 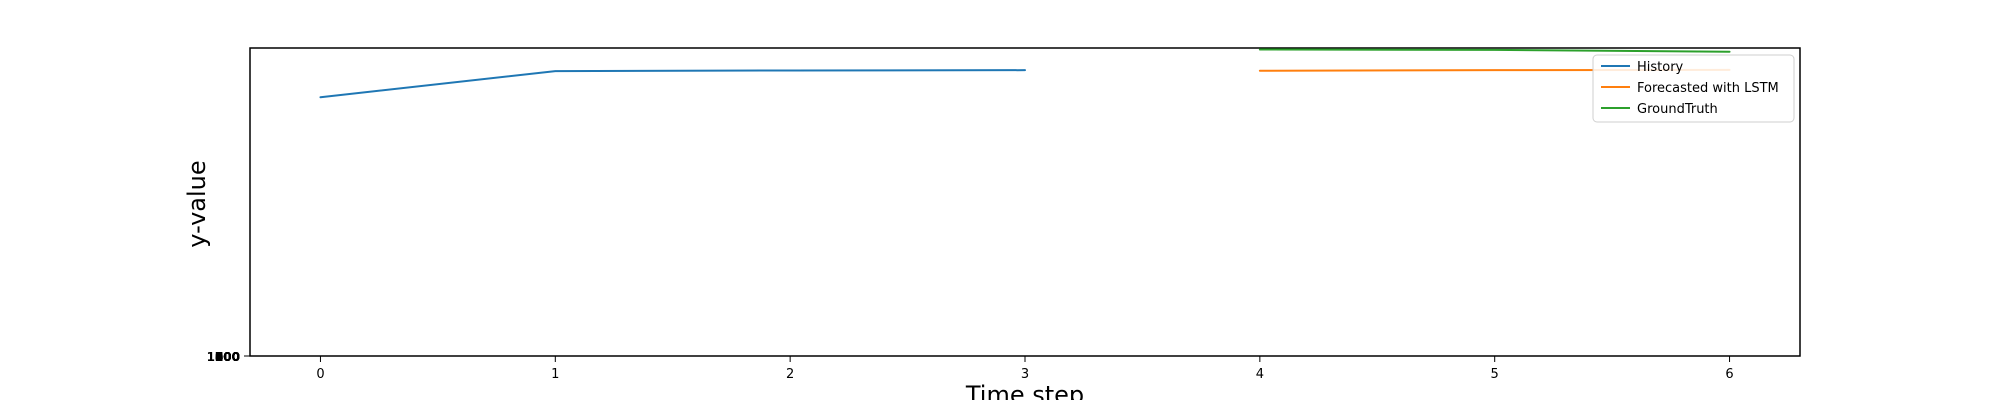 I want to click on y-tick-label: 1000, so click(x=223, y=357).